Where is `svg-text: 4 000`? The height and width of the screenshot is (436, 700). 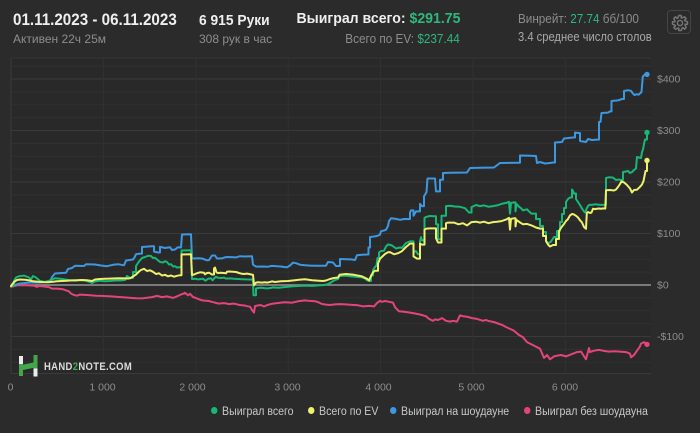 svg-text: 4 000 is located at coordinates (378, 388).